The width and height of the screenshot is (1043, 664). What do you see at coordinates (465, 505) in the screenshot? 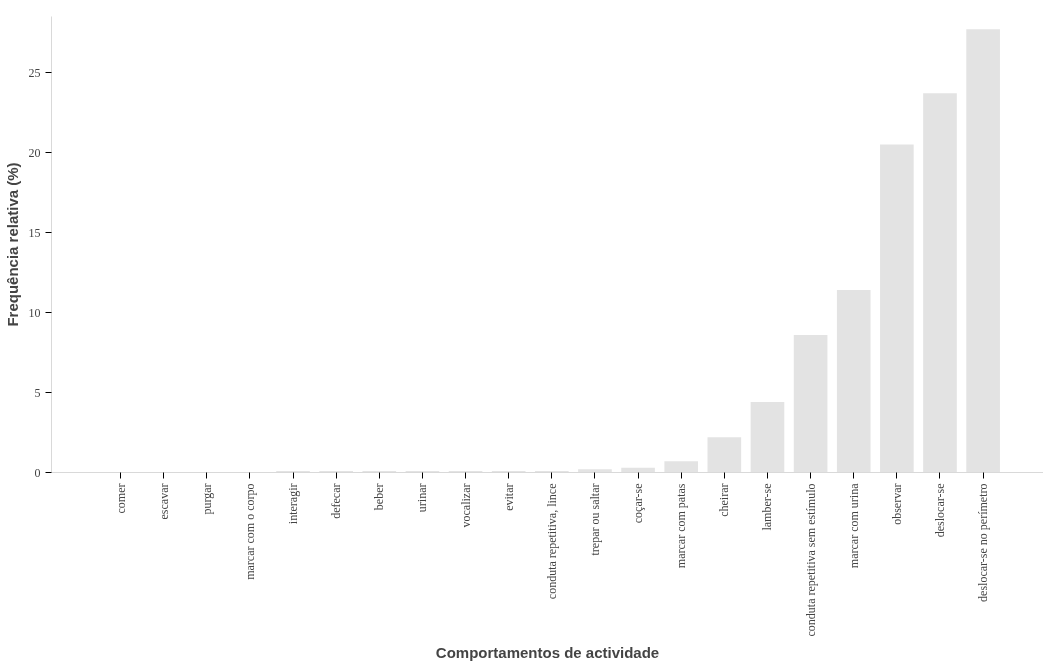
I see `x-tick-label: vocalizar` at bounding box center [465, 505].